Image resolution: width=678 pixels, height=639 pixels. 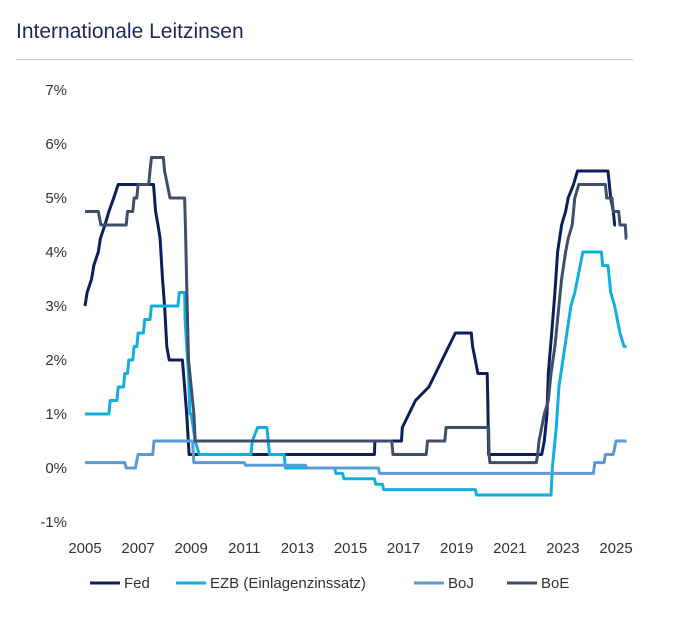 What do you see at coordinates (615, 548) in the screenshot?
I see `x-tick-label: 2025` at bounding box center [615, 548].